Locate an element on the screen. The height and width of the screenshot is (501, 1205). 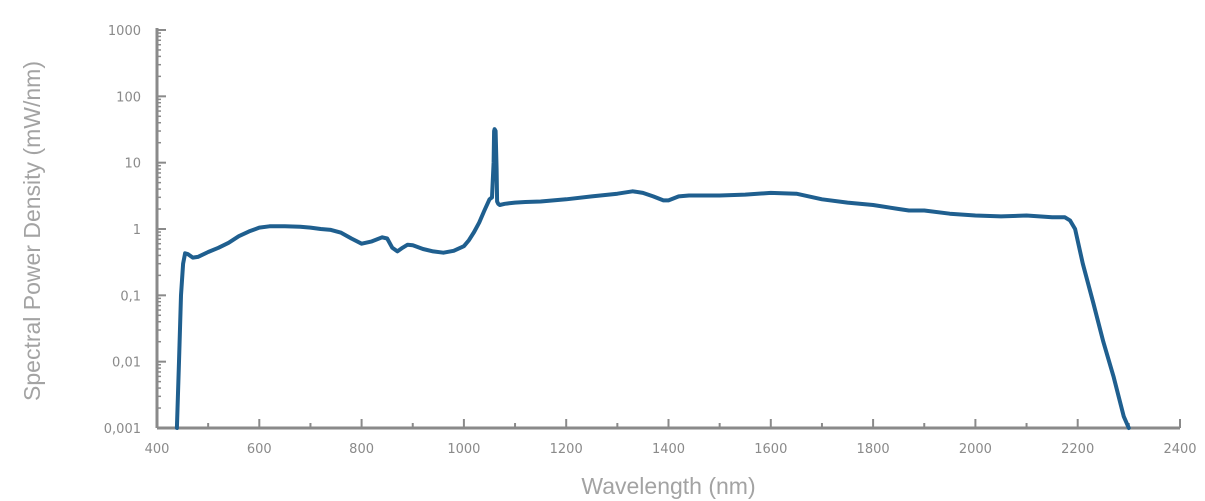
x-tick-label: 600 is located at coordinates (259, 449).